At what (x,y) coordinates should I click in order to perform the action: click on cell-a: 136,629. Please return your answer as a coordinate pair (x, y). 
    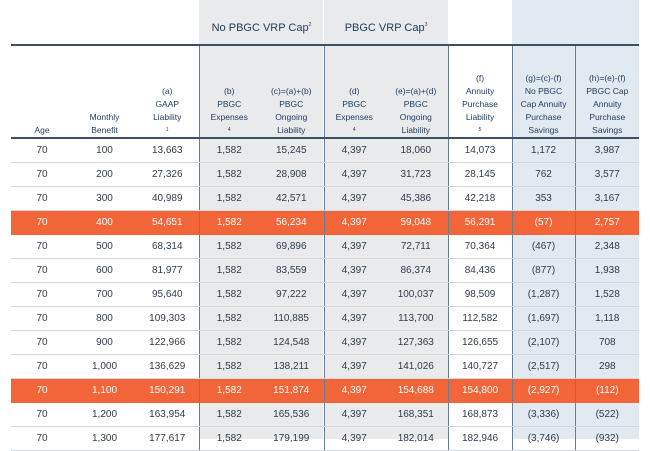
    Looking at the image, I should click on (167, 366).